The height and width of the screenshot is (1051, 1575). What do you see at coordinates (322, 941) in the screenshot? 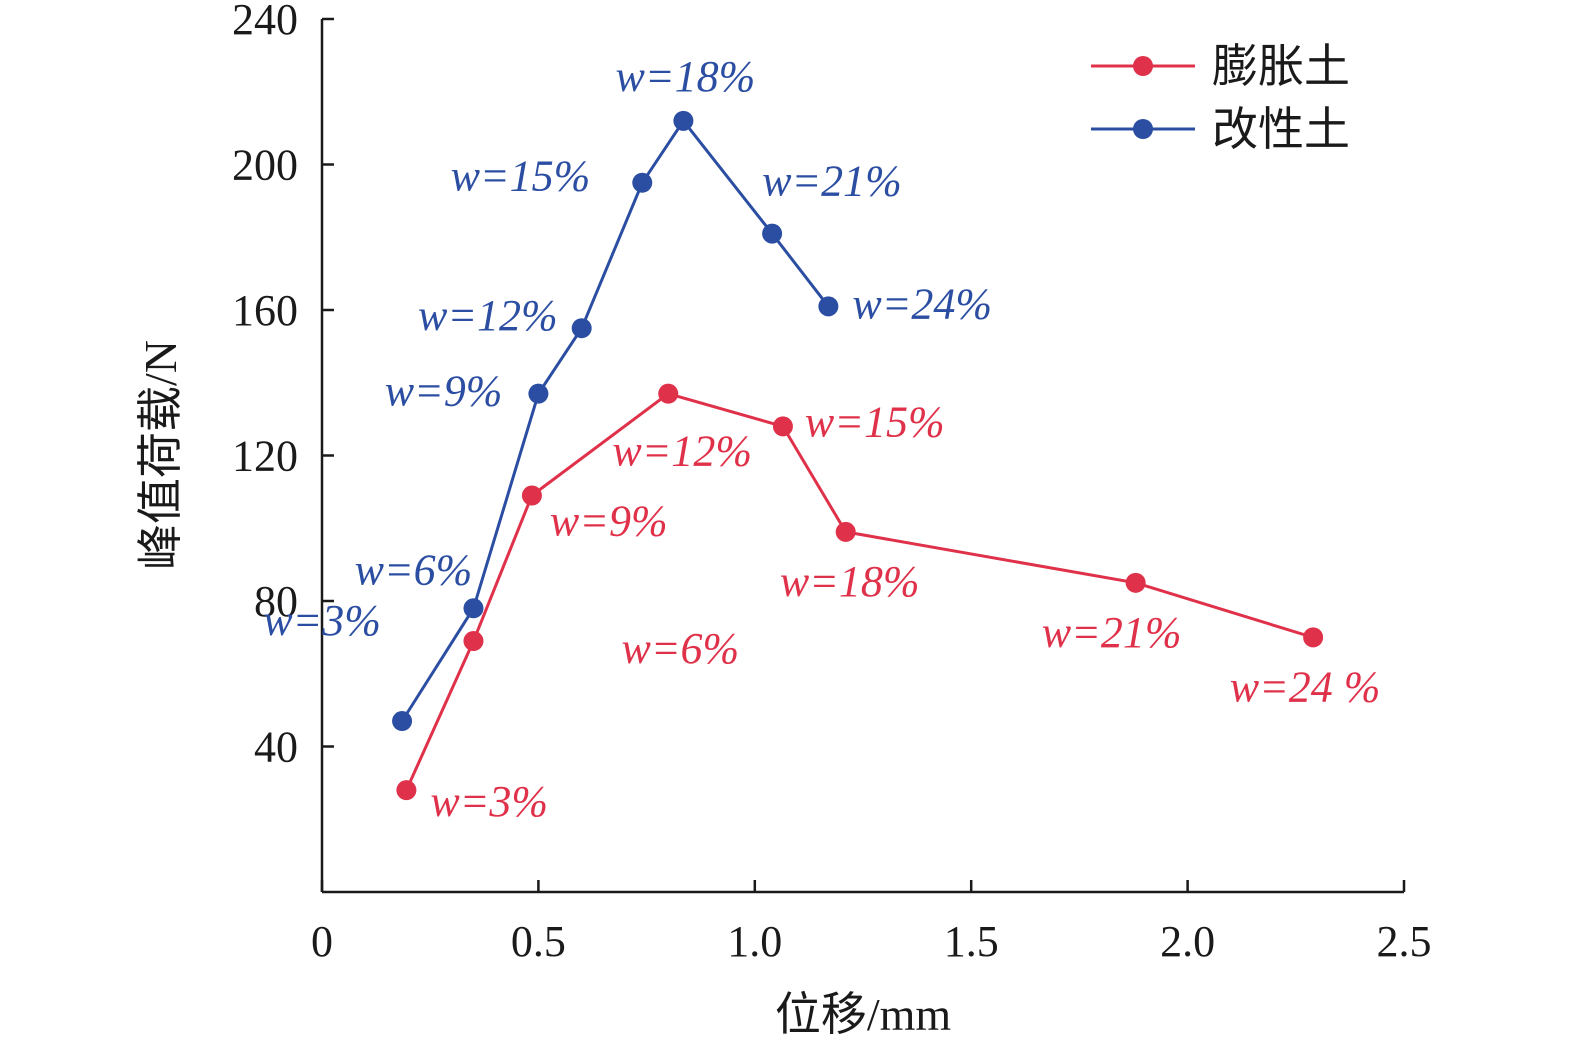
I see `x-tick-label: 0` at bounding box center [322, 941].